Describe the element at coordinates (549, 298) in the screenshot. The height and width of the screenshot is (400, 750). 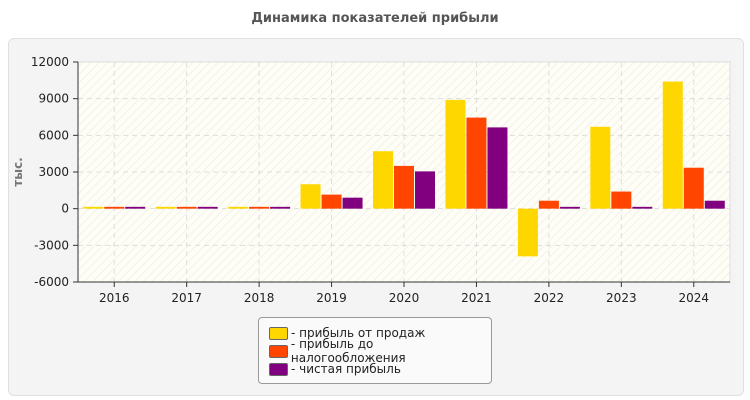
I see `x-tick-label: 2022` at that location.